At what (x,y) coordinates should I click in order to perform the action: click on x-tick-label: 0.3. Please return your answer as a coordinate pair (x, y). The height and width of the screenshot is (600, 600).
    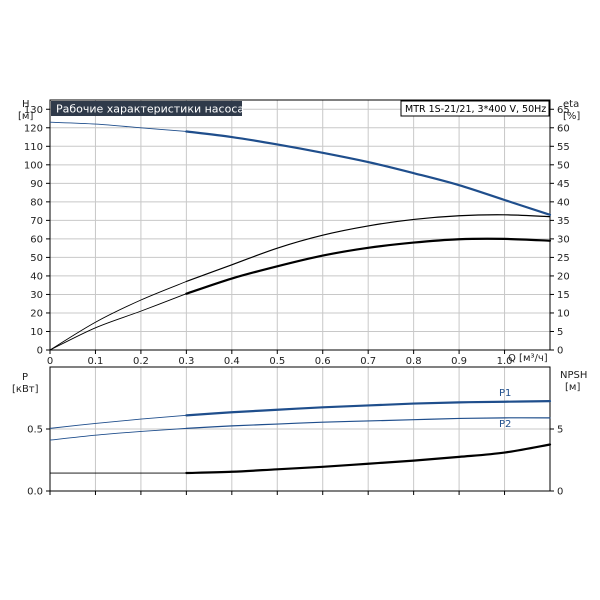
    Looking at the image, I should click on (186, 361).